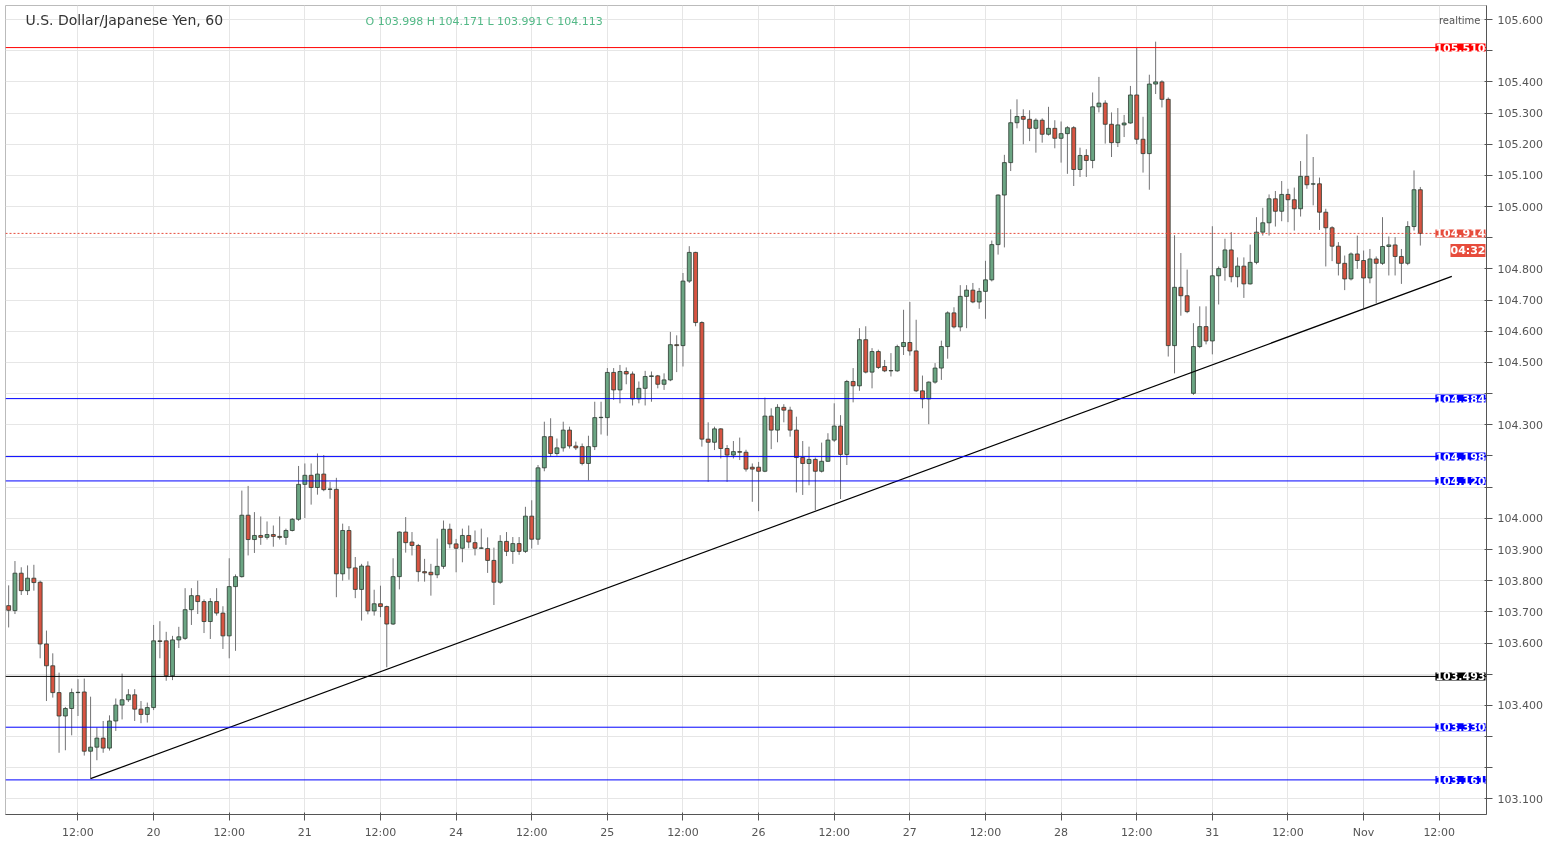  I want to click on annotation: O 103.998 H 104.171 L 103.991 C 104.113, so click(484, 21).